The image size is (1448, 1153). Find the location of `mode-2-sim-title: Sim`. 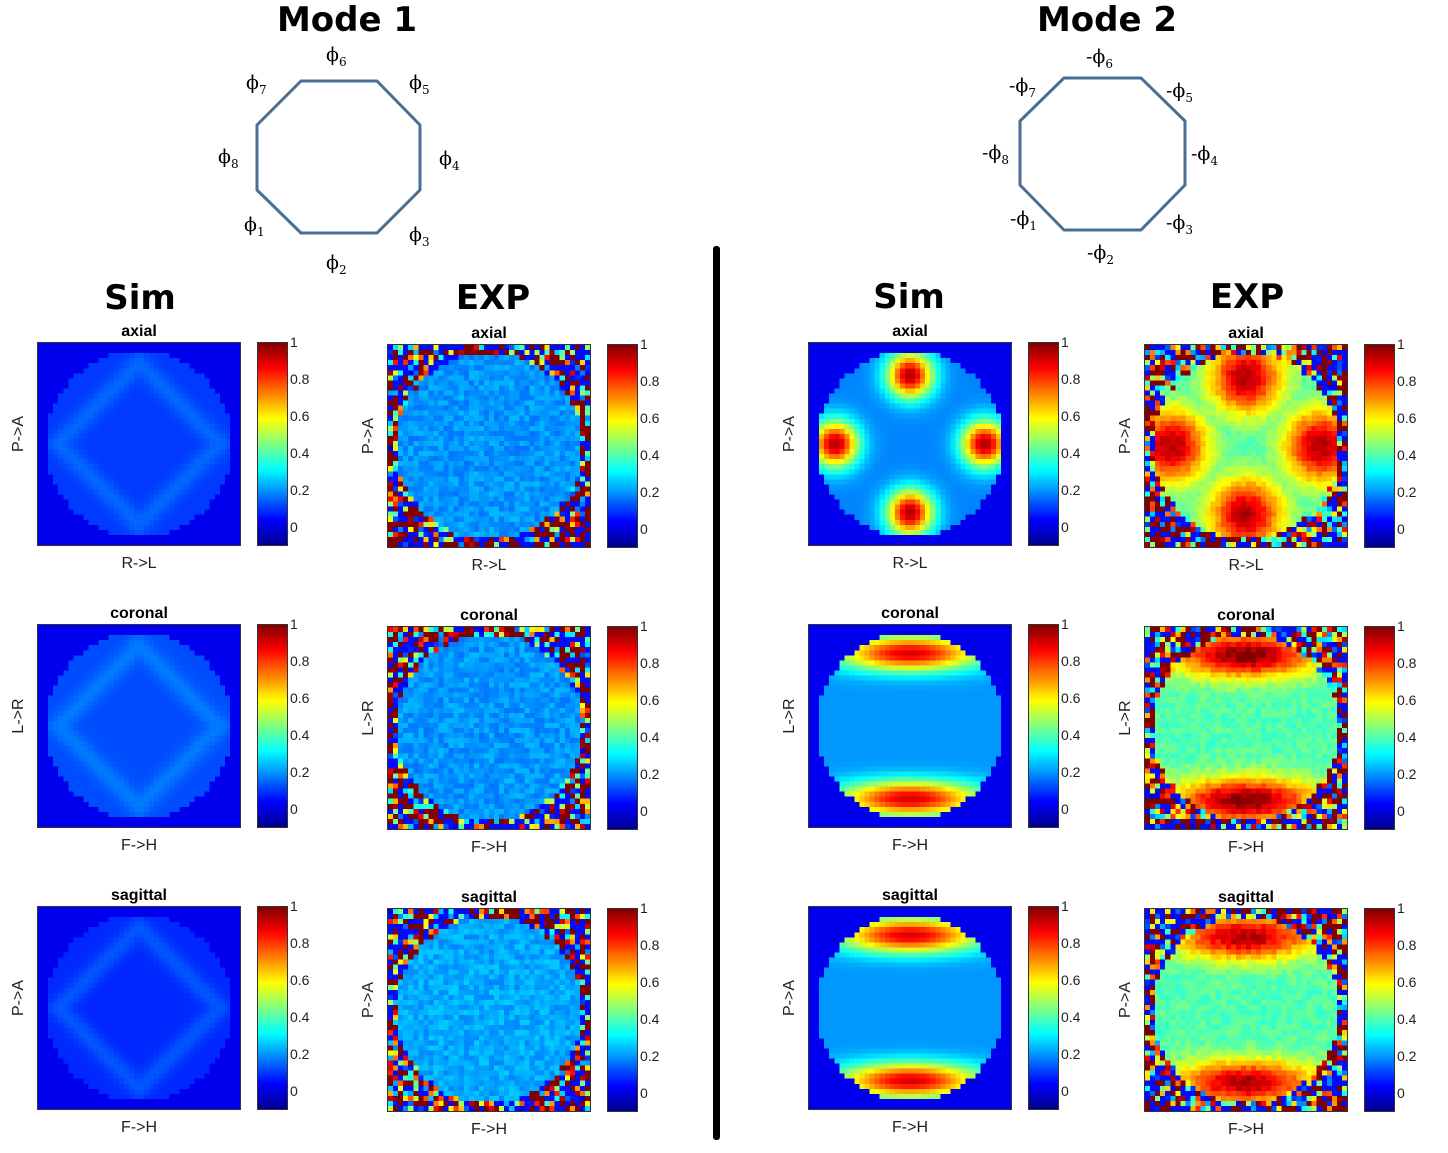

mode-2-sim-title: Sim is located at coordinates (909, 297).